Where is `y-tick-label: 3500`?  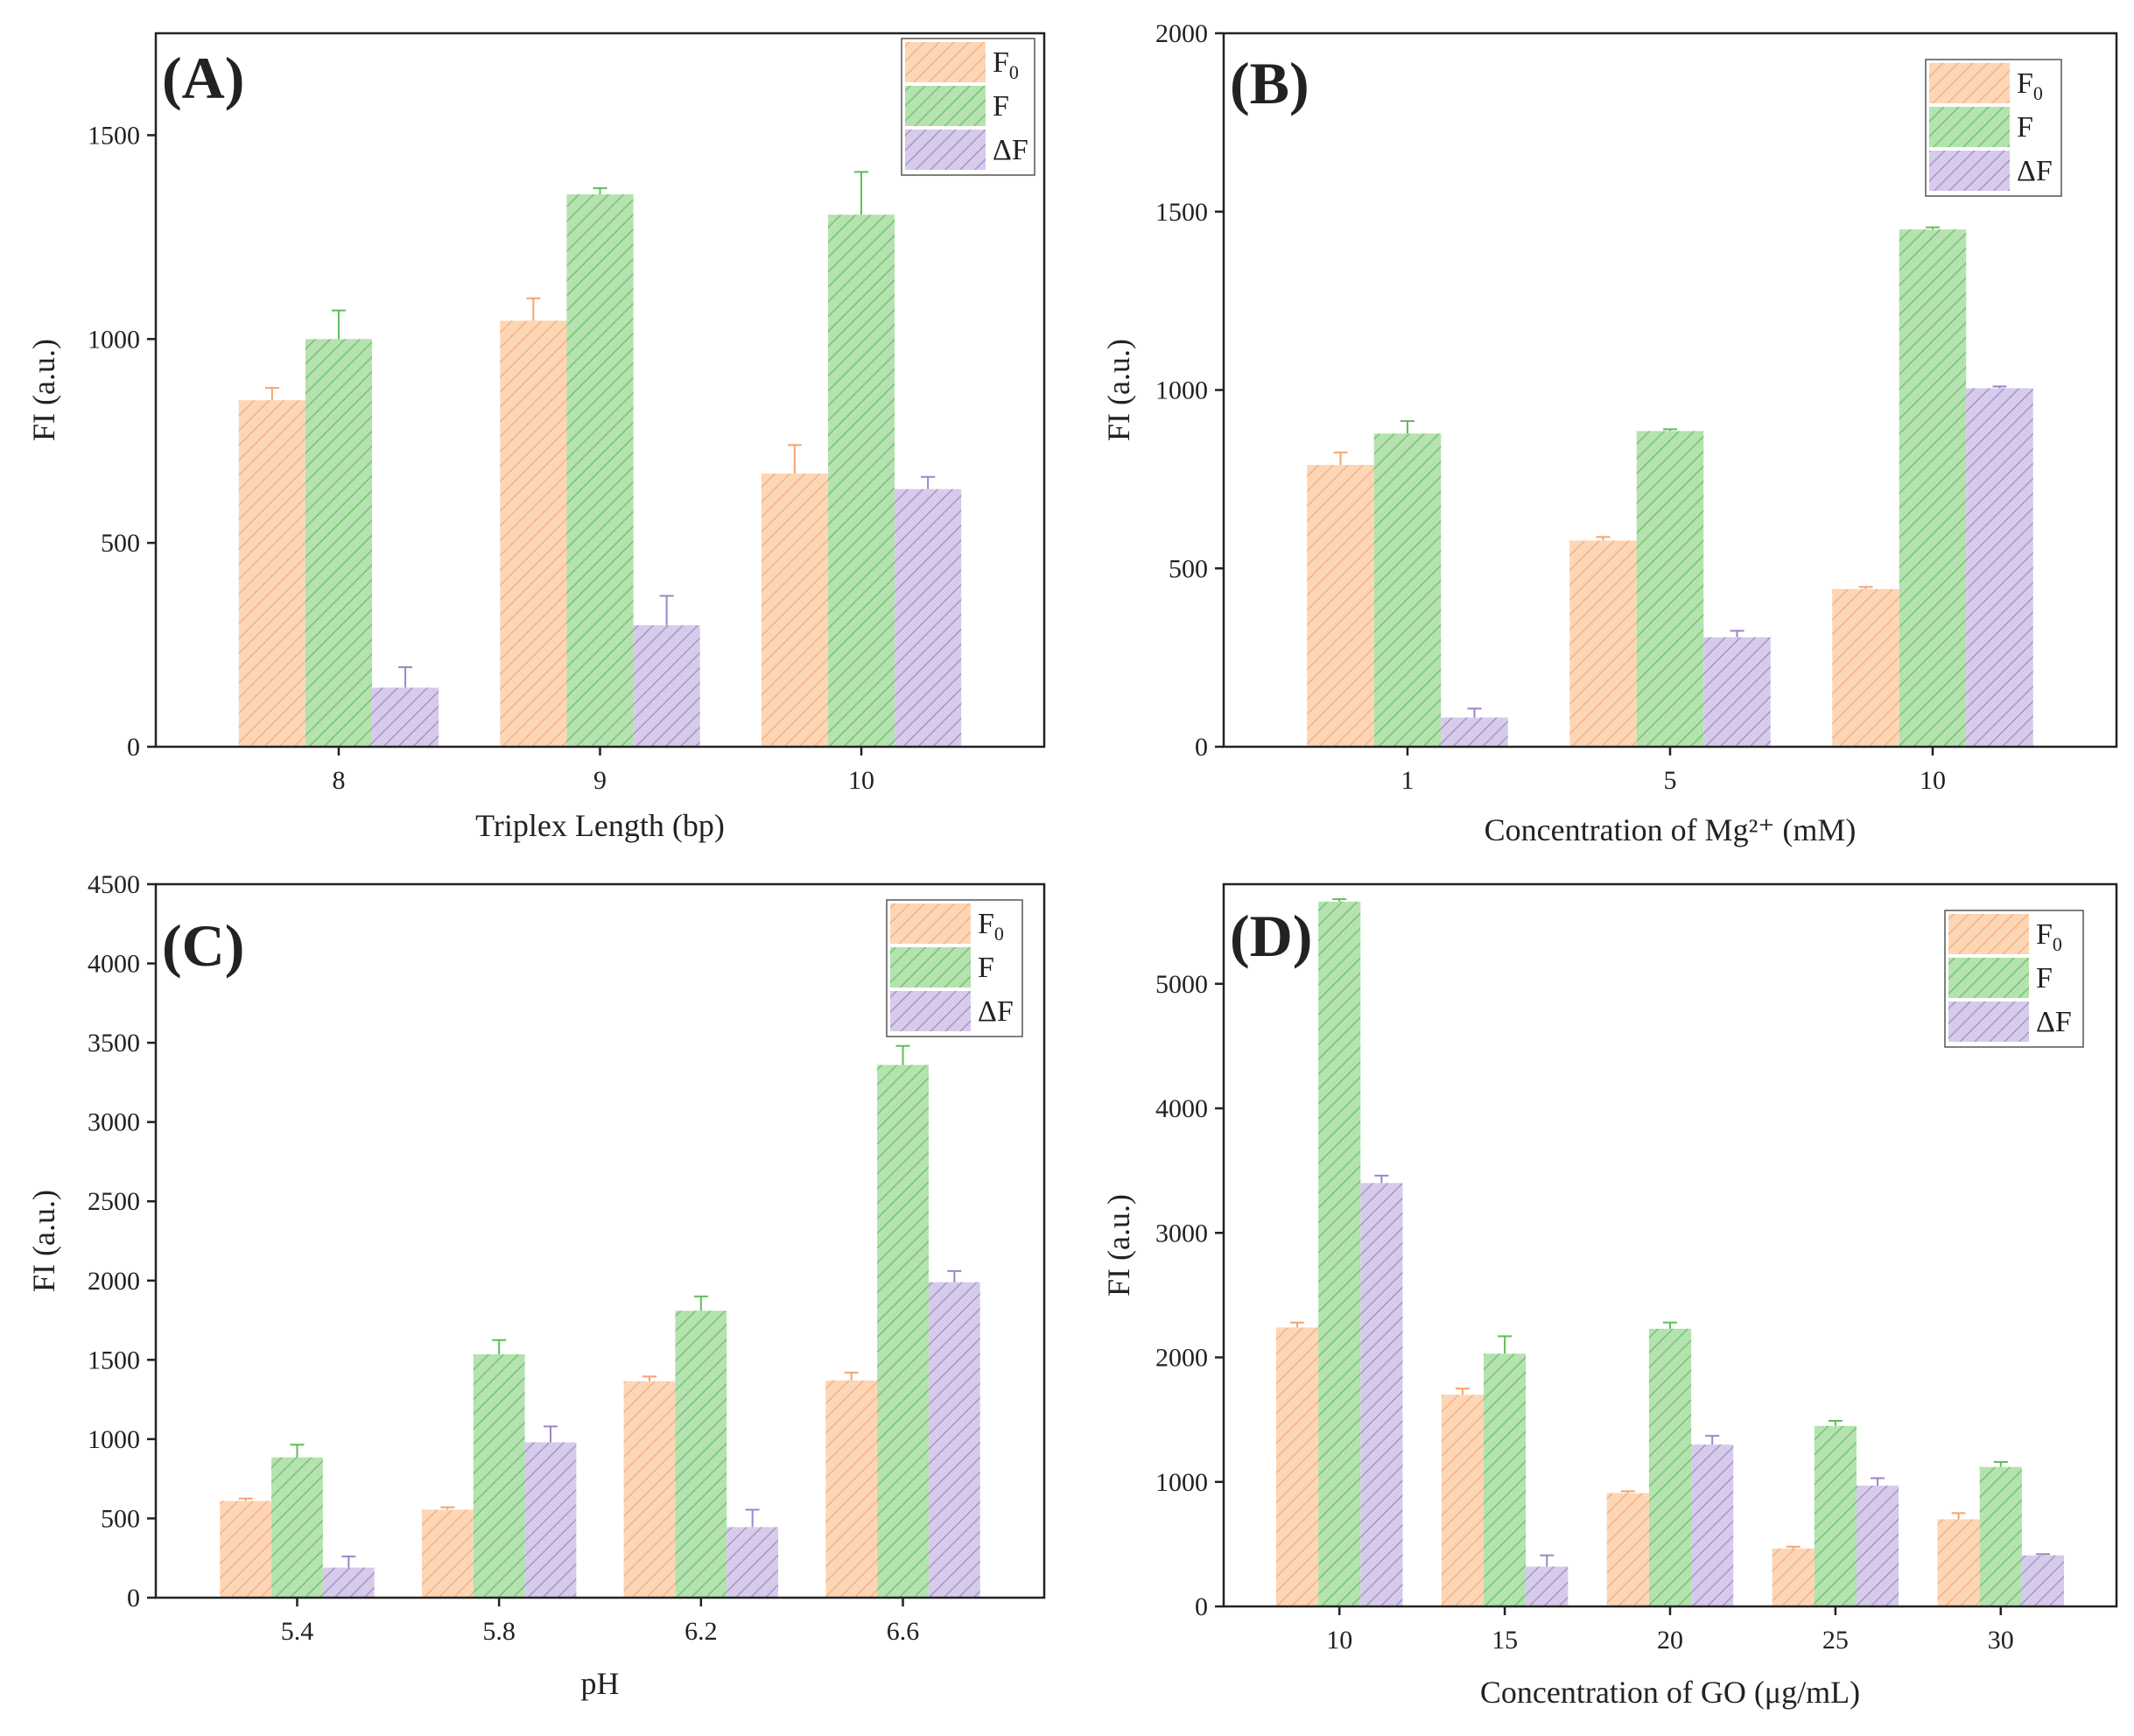
y-tick-label: 3500 is located at coordinates (114, 1043).